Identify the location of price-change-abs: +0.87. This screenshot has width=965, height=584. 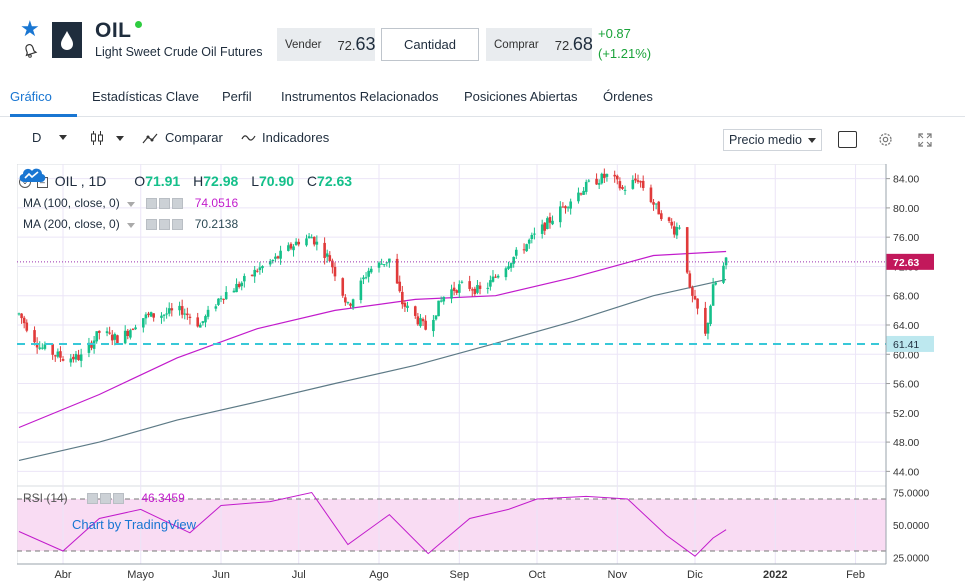
(614, 33).